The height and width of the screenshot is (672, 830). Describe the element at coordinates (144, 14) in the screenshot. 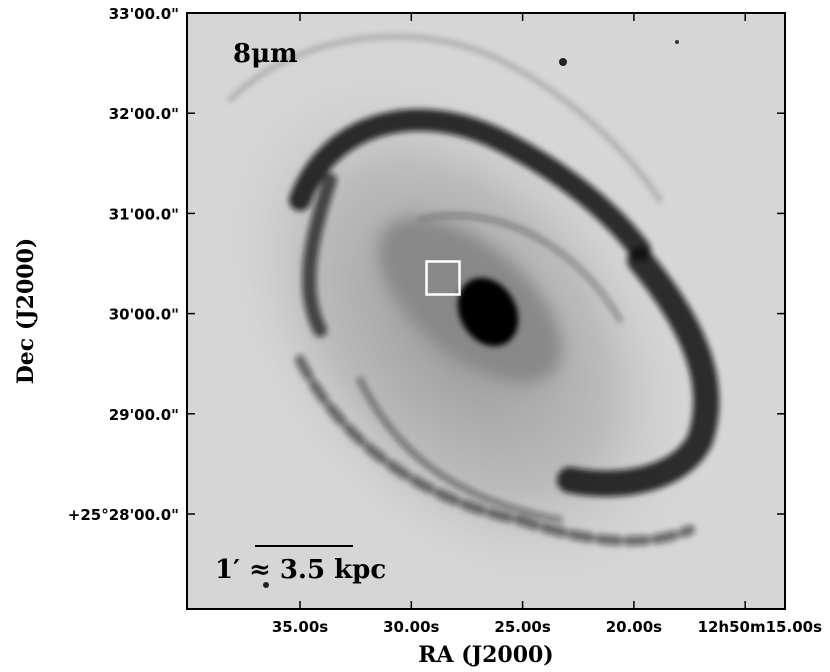

I see `y-tick-label: 33'00.0"` at that location.